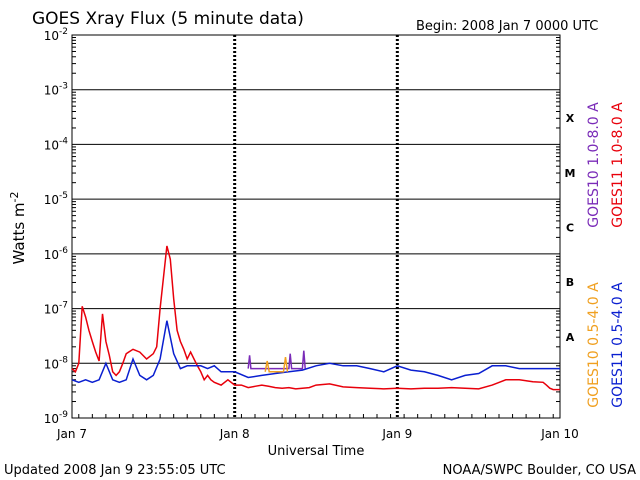 This screenshot has width=640, height=480. Describe the element at coordinates (570, 282) in the screenshot. I see `flare-class-b: B` at that location.